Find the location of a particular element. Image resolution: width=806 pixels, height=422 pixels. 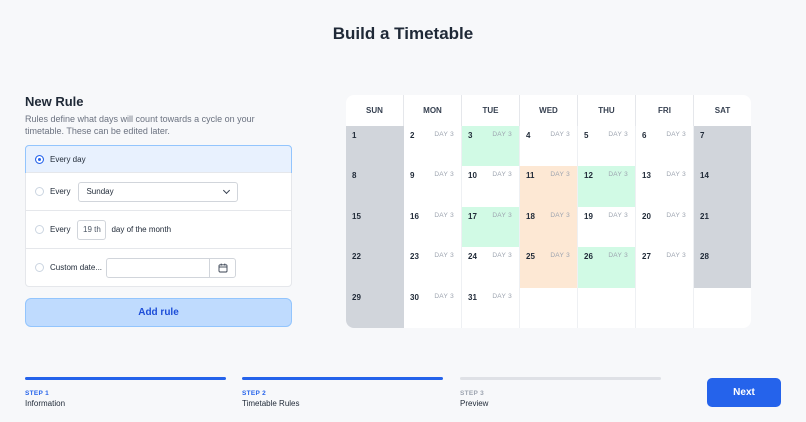

day-number: 5 is located at coordinates (586, 135).